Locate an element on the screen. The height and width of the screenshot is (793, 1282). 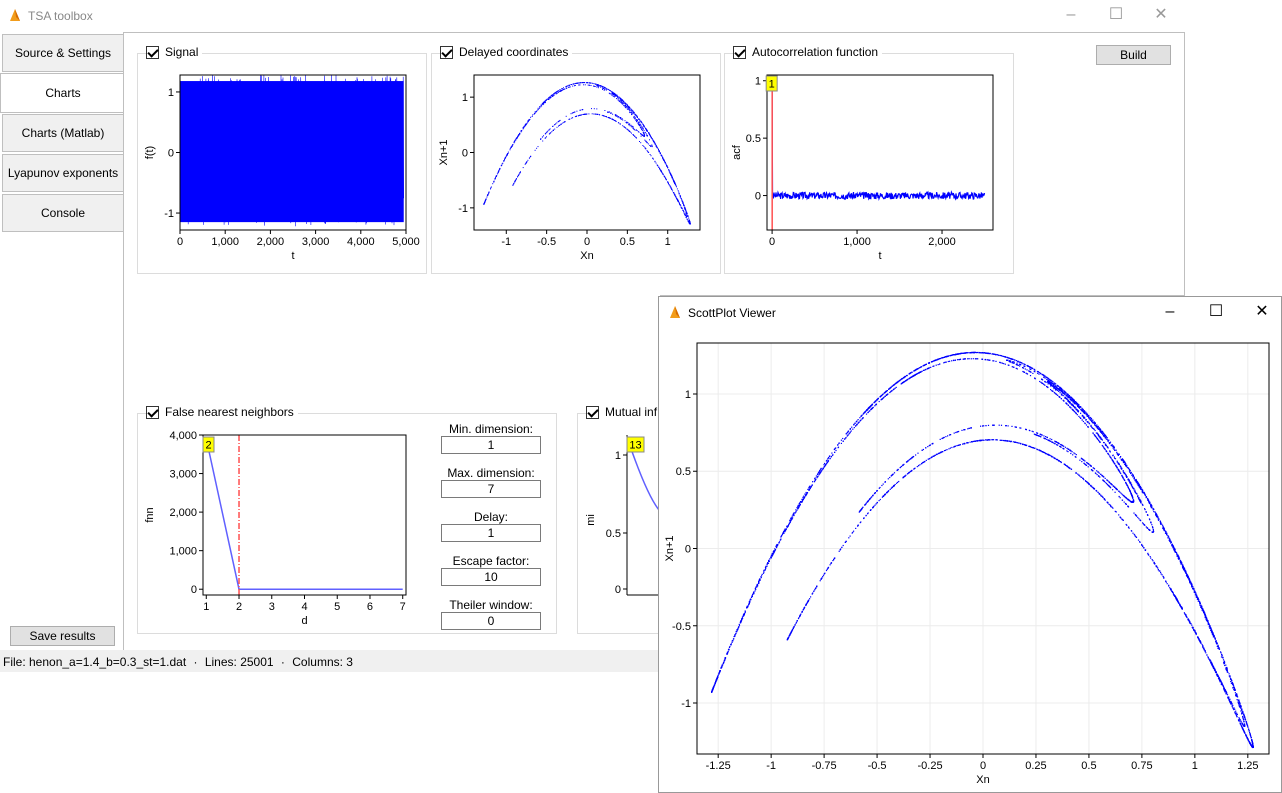
max-dimension-field: 7 is located at coordinates (491, 489).